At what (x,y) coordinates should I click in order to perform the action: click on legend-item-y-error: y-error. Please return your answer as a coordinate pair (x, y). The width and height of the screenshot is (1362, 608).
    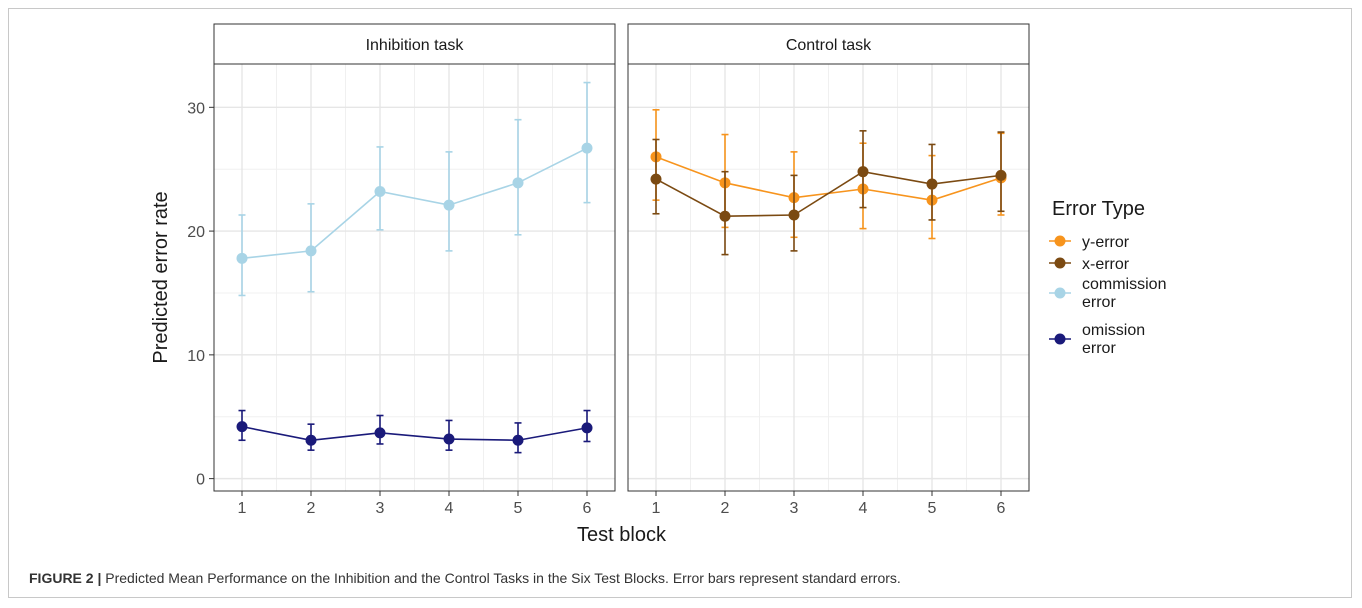
    Looking at the image, I should click on (1089, 242).